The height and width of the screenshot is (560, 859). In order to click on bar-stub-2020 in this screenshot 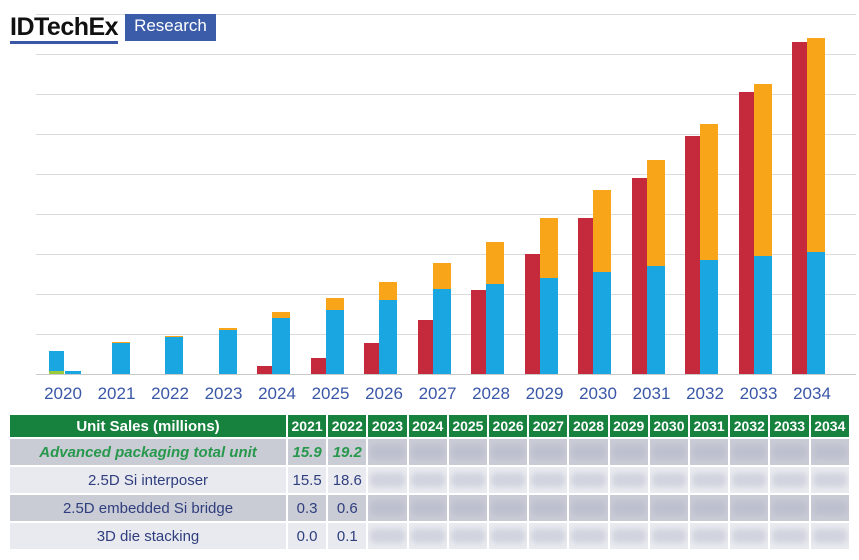, I will do `click(73, 372)`.